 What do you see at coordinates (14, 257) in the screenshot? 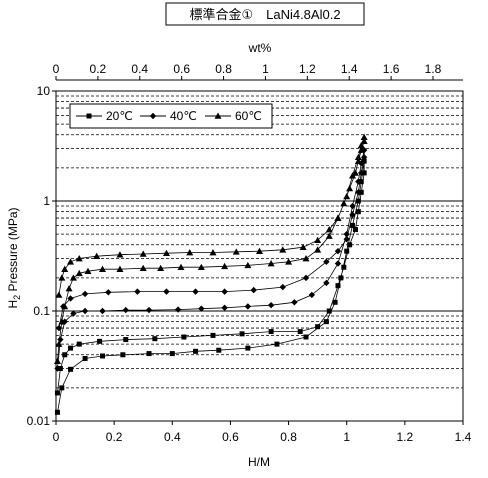
I see `y-axis-label: H2 Pressure (MPa)` at bounding box center [14, 257].